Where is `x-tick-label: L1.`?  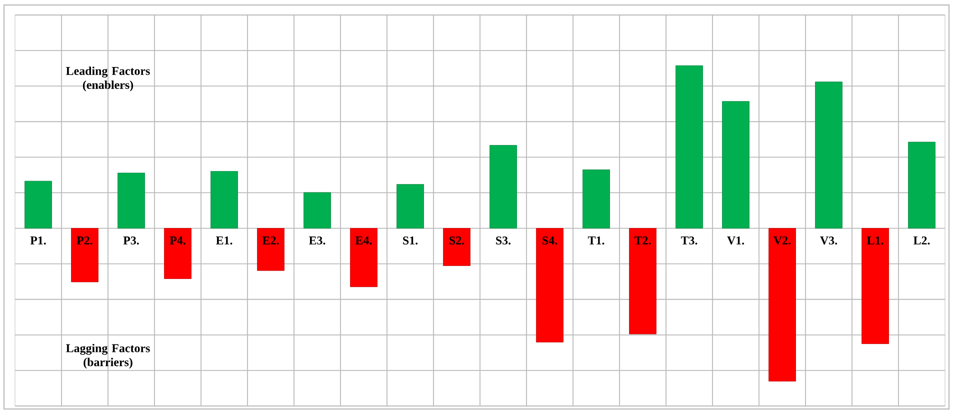
x-tick-label: L1. is located at coordinates (875, 240).